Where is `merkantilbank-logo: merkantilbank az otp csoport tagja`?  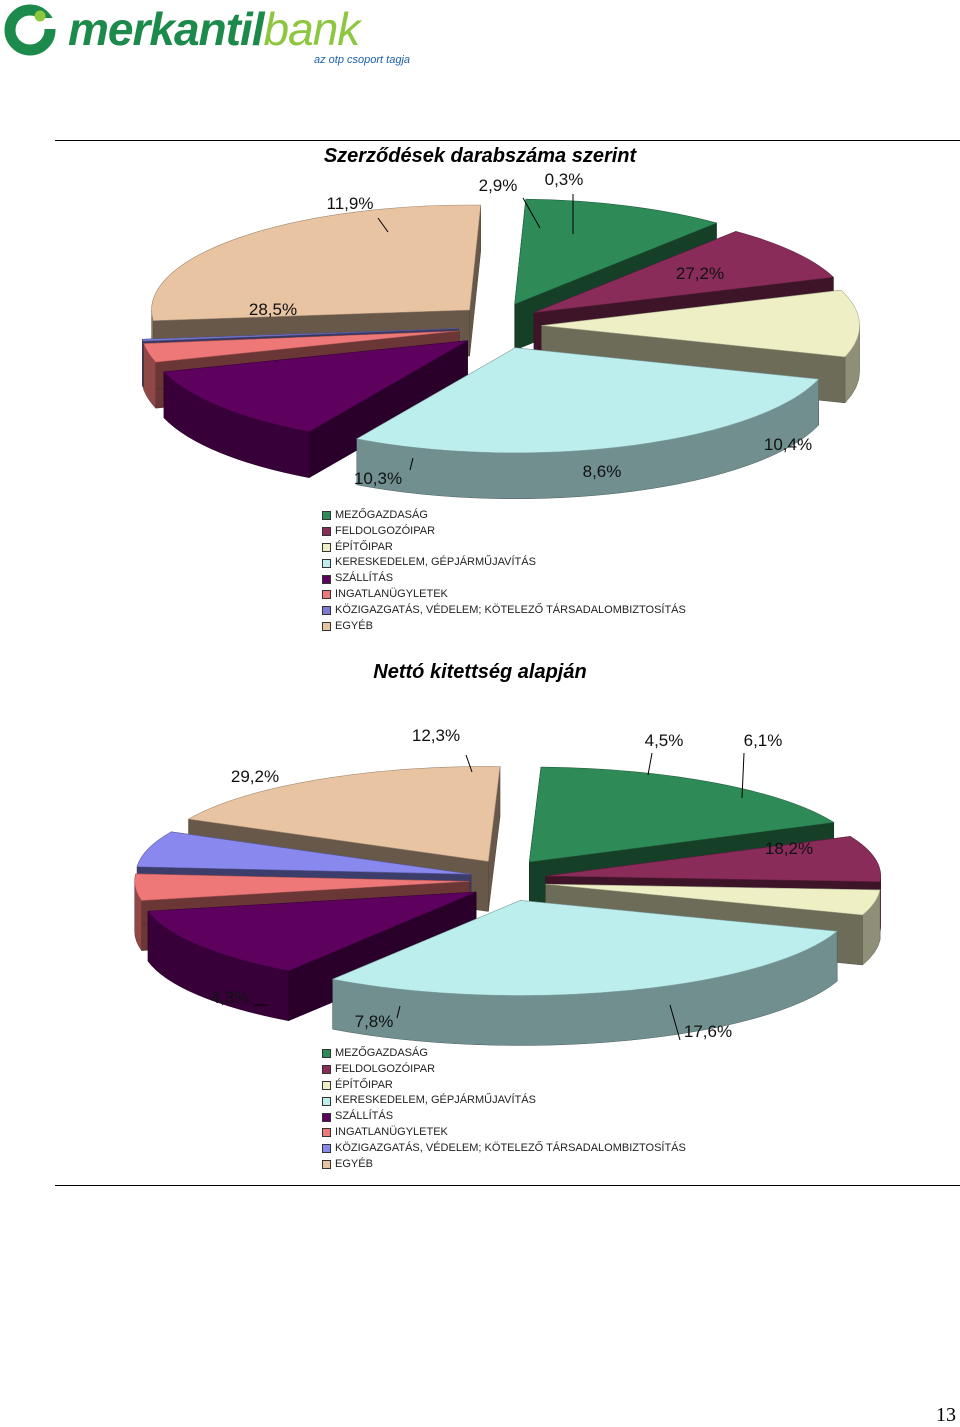
merkantilbank-logo: merkantilbank az otp csoport tagja is located at coordinates (207, 34).